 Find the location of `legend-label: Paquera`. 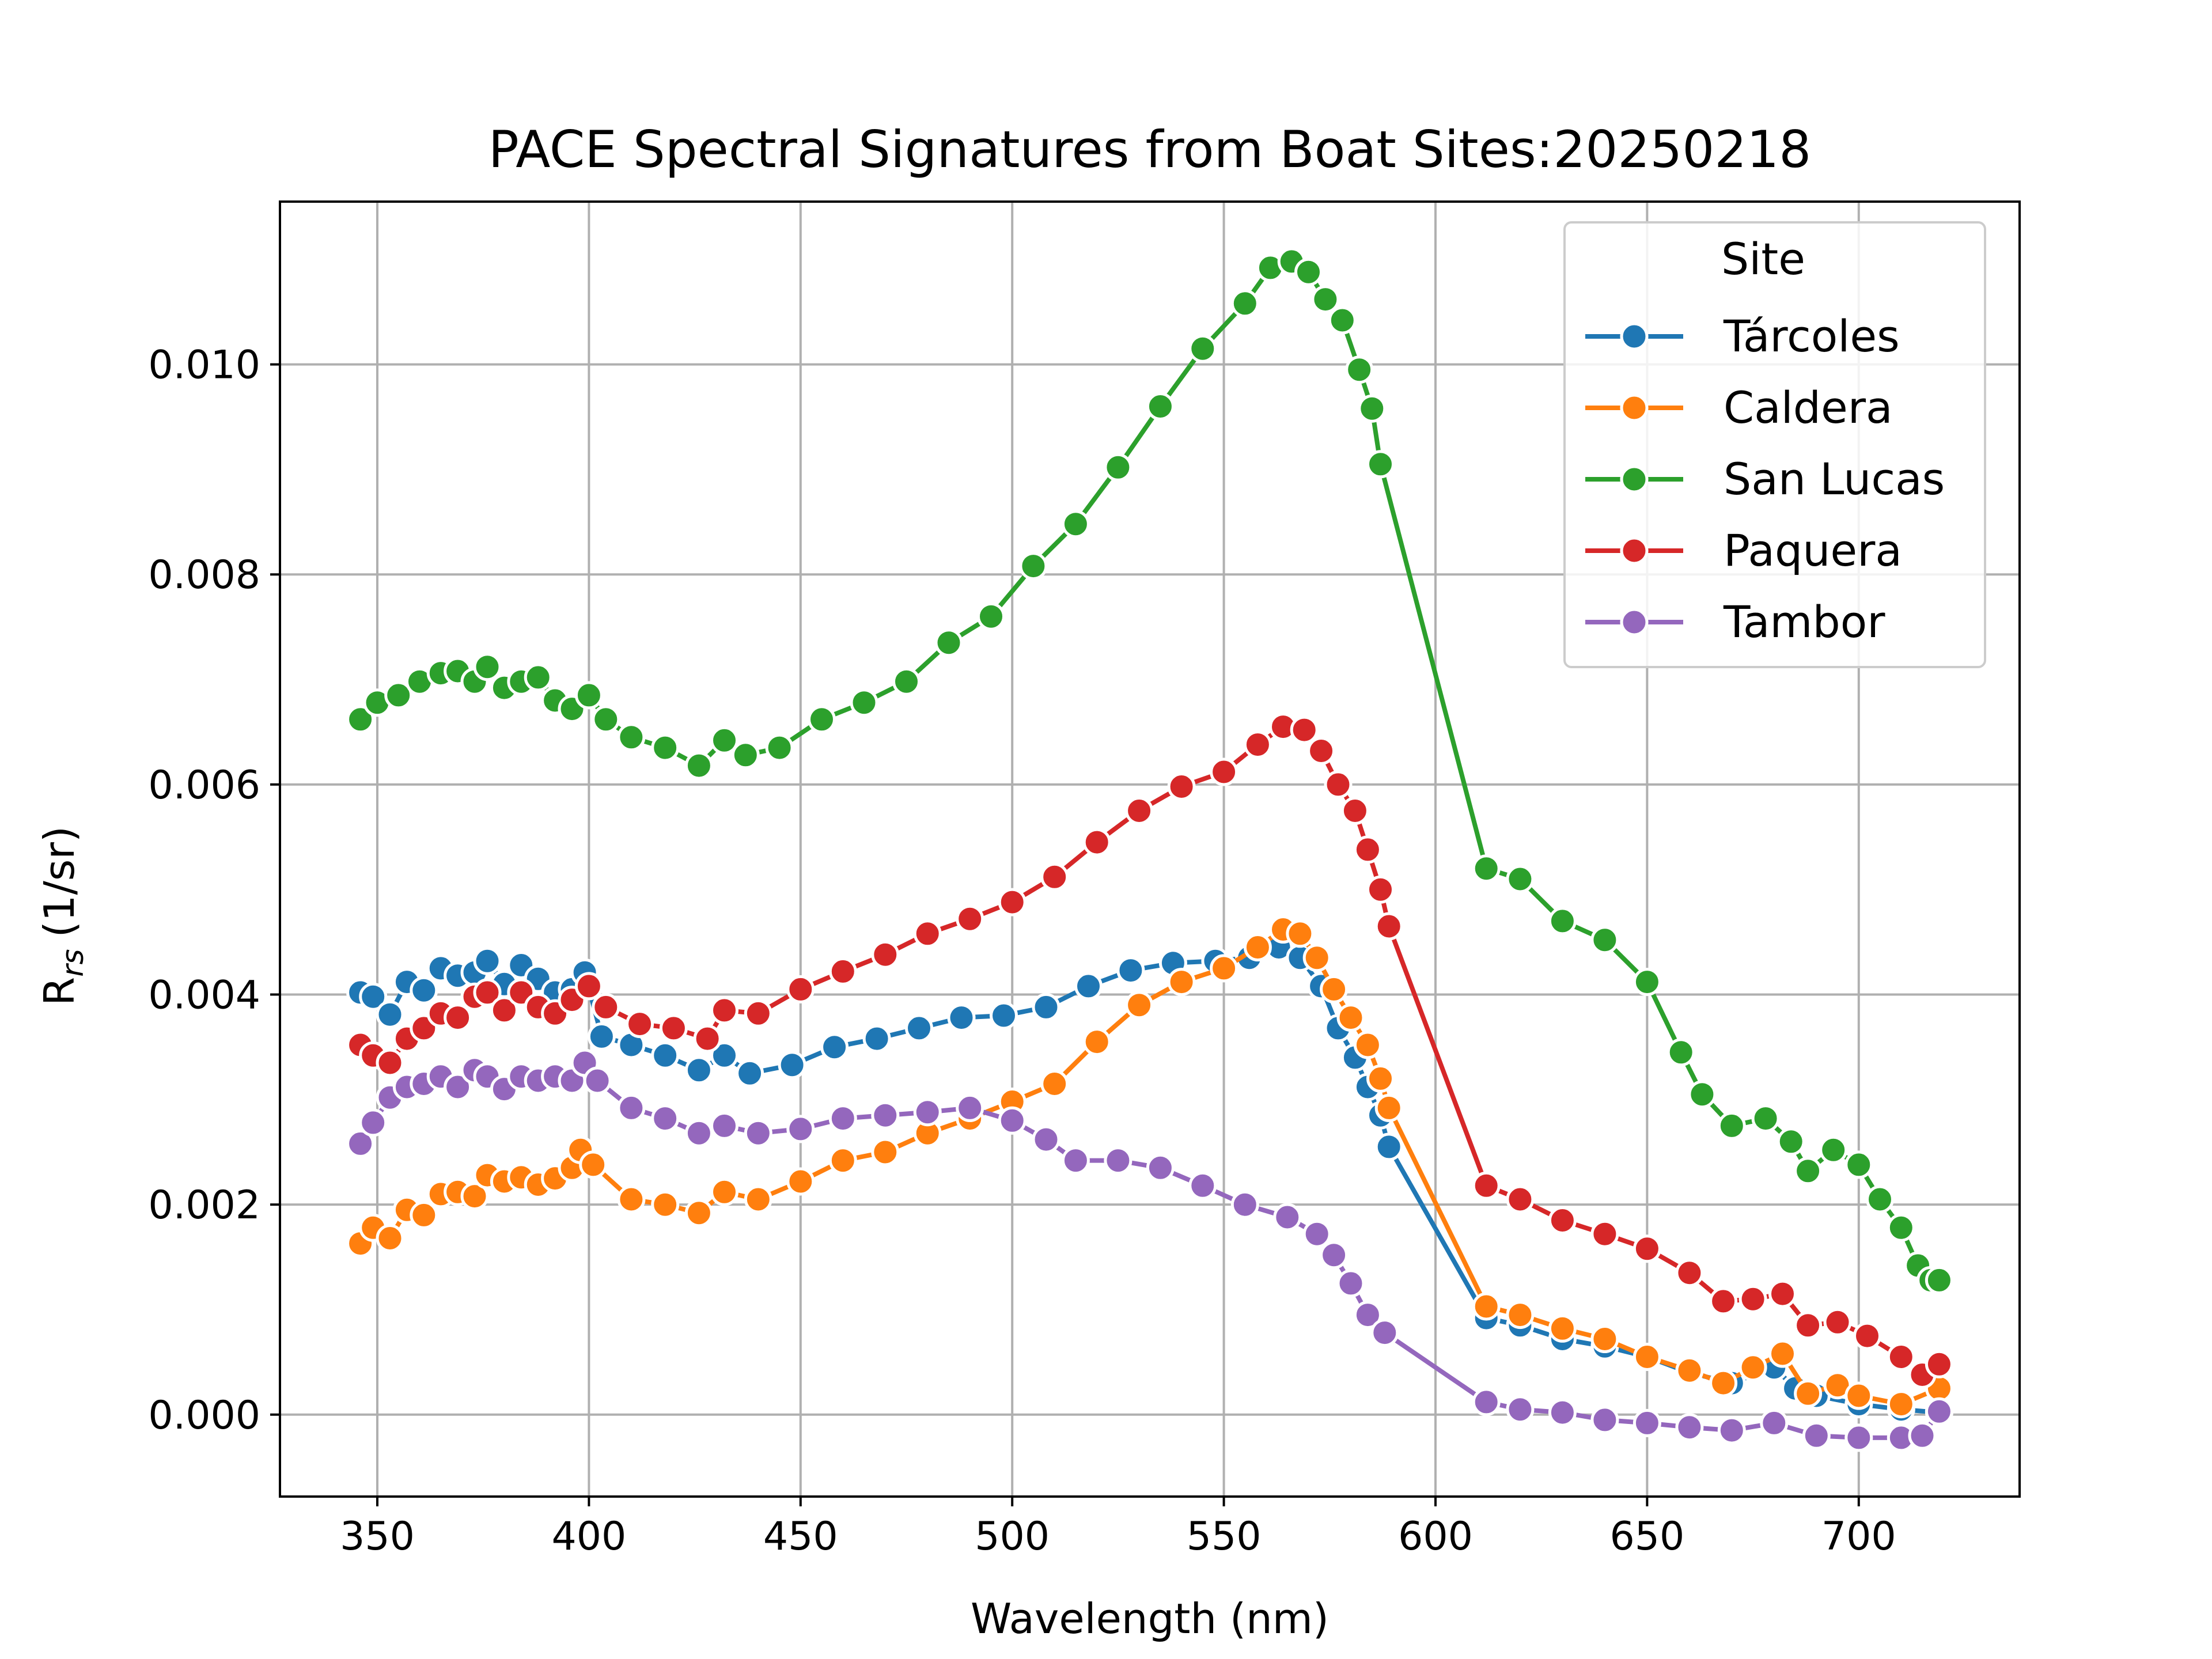

legend-label: Paquera is located at coordinates (1813, 550).